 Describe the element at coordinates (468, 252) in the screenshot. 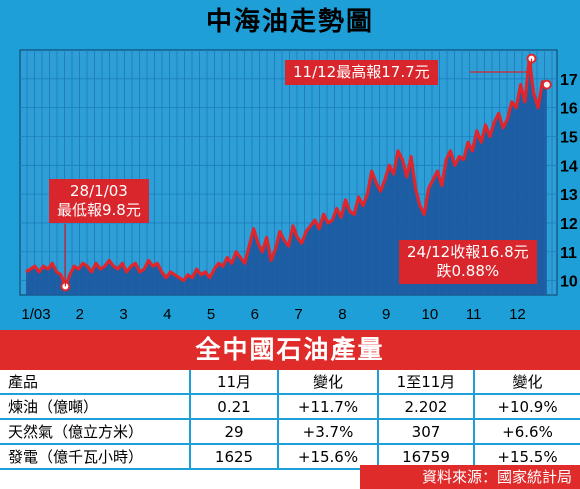

I see `callout-text: 24/12收報16.8元` at that location.